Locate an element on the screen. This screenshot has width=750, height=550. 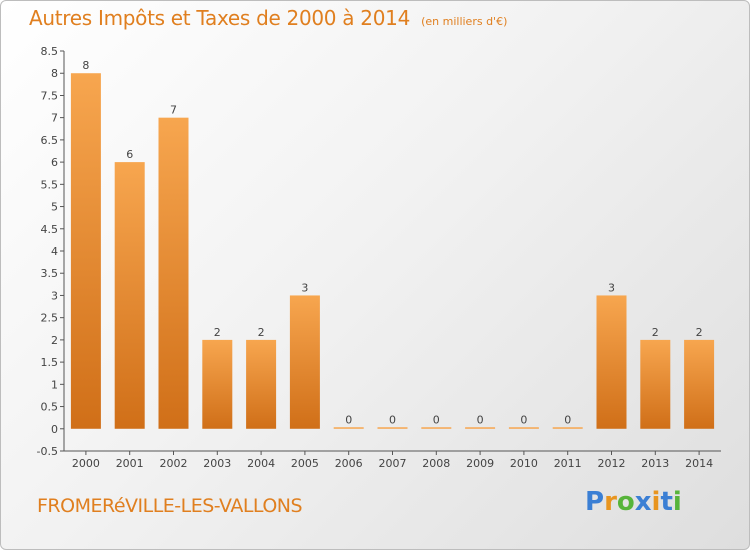
commune-name: FROMERéVILLE-LES-VALLONS is located at coordinates (170, 506).